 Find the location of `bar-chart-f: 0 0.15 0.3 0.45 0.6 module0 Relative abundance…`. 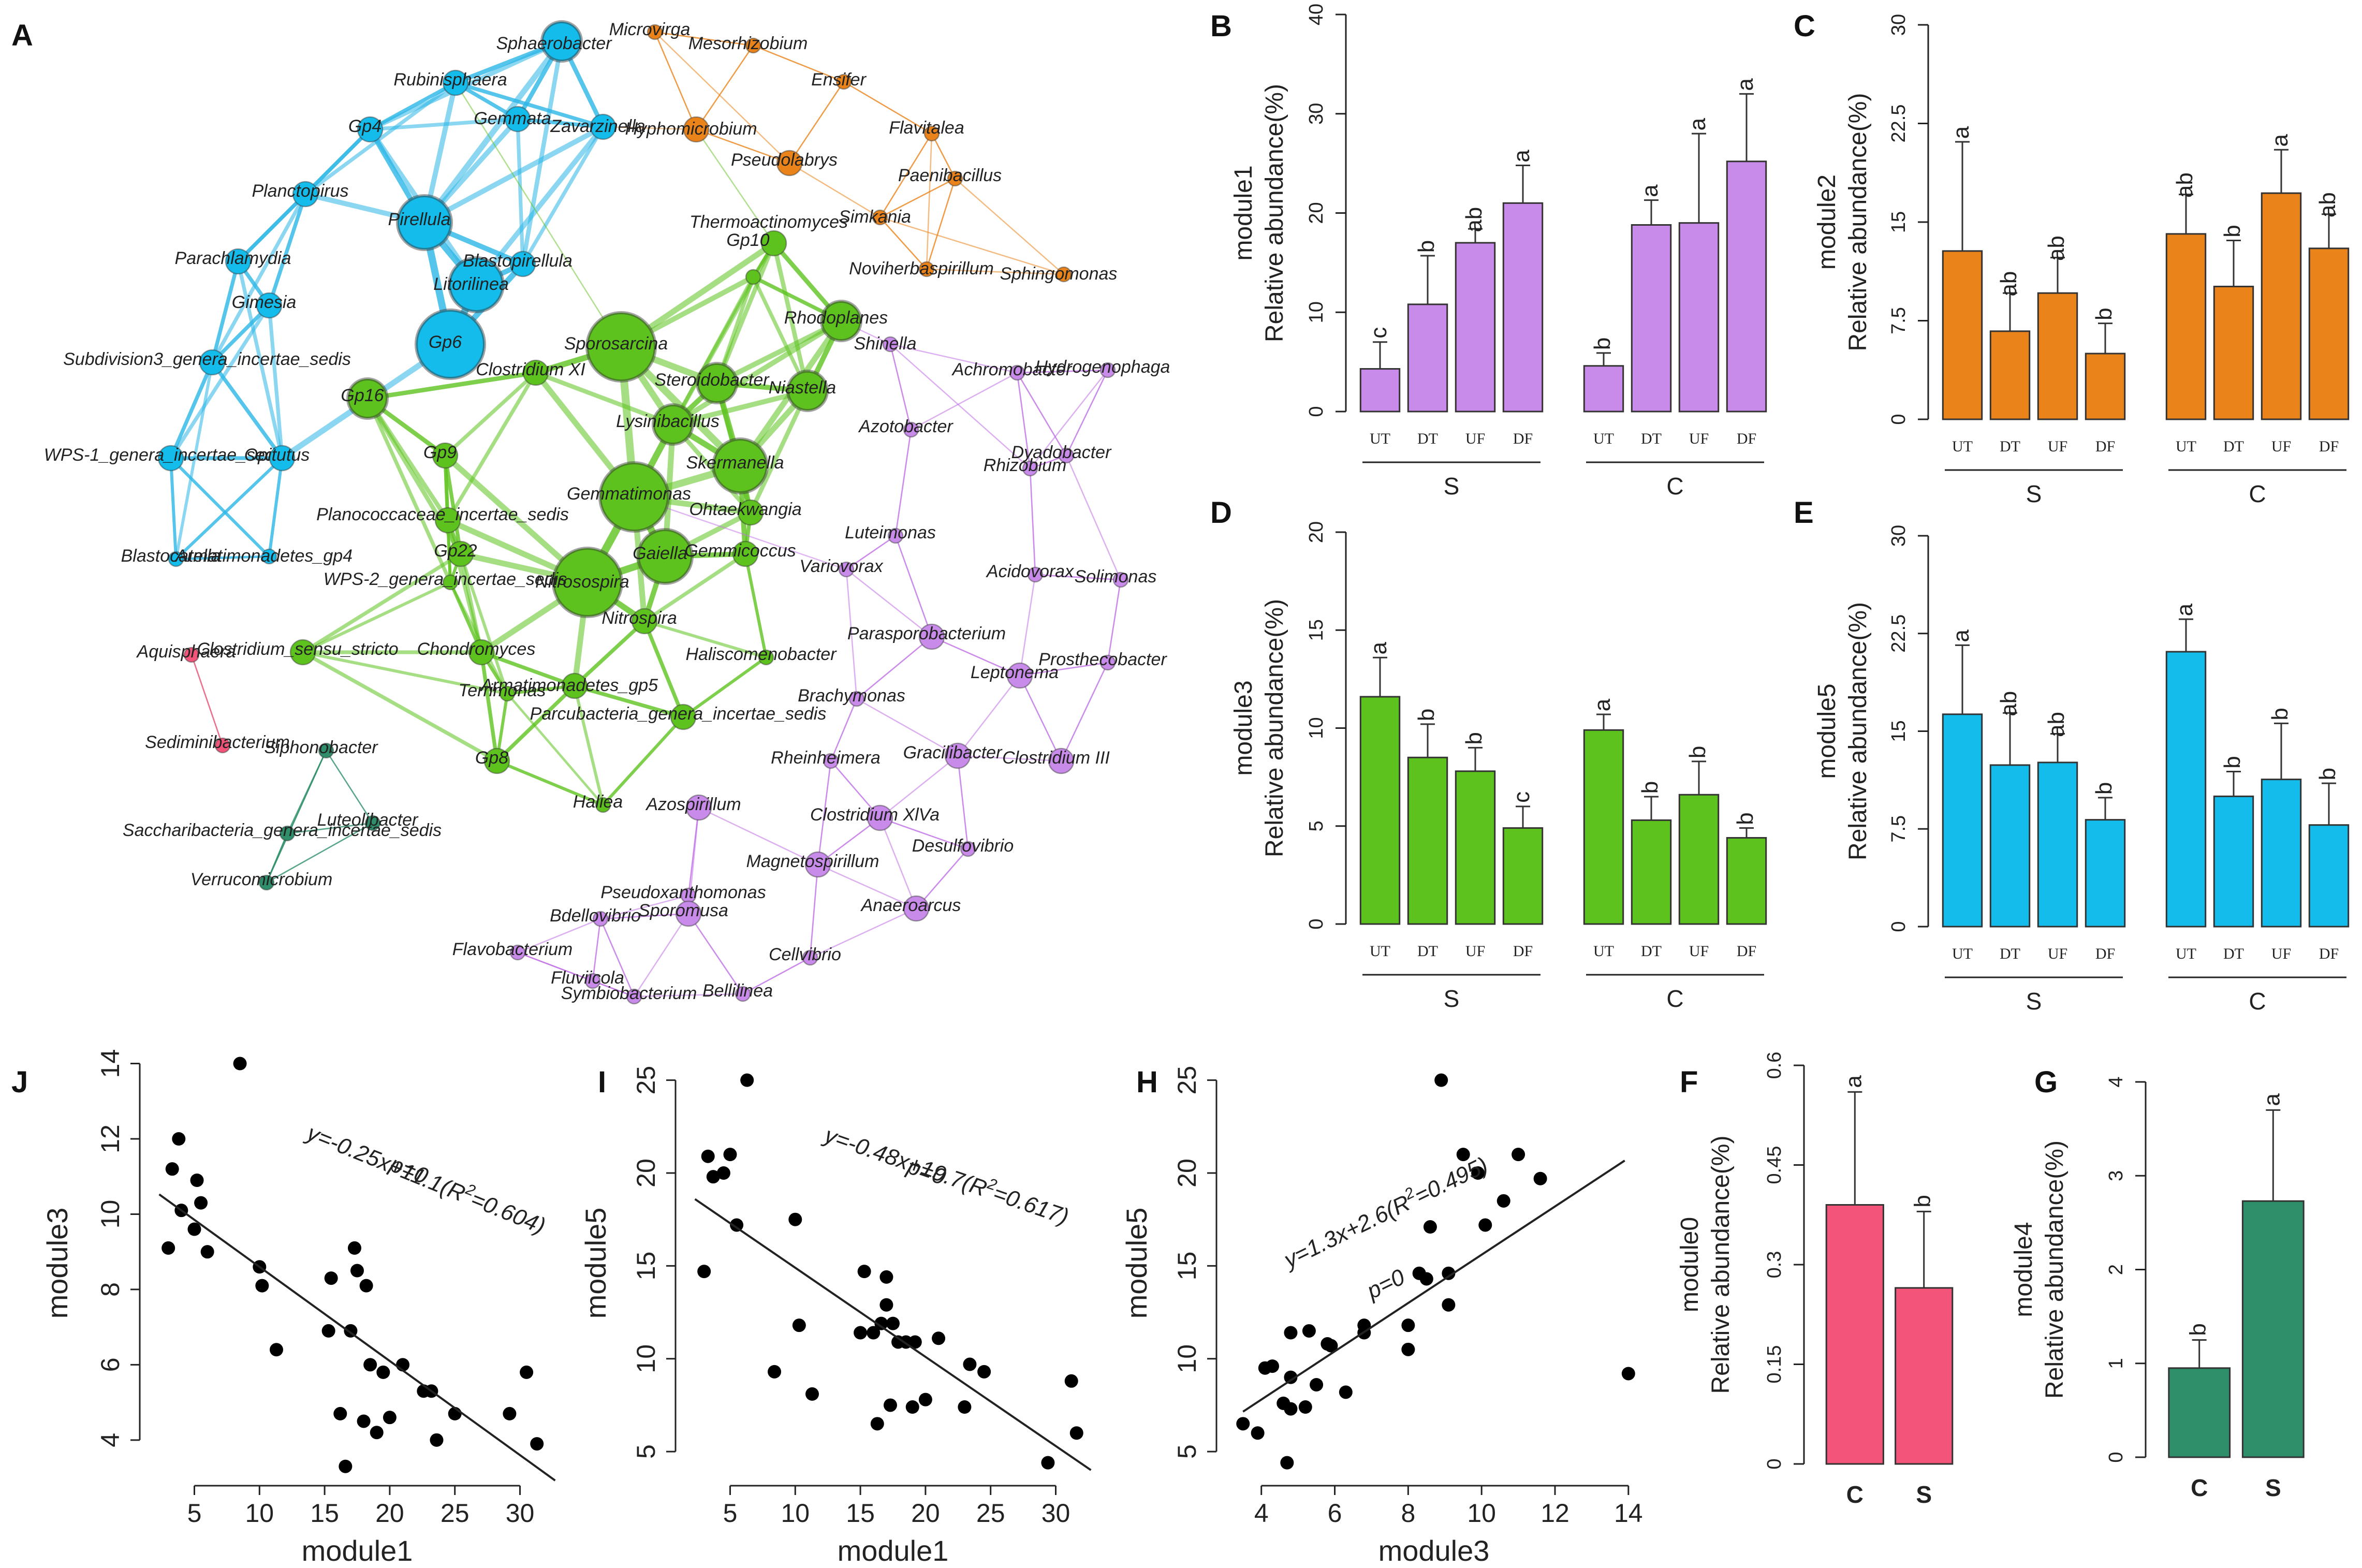

bar-chart-f: 0 0.15 0.3 0.45 0.6 module0 Relative abundance… is located at coordinates (1815, 1280).